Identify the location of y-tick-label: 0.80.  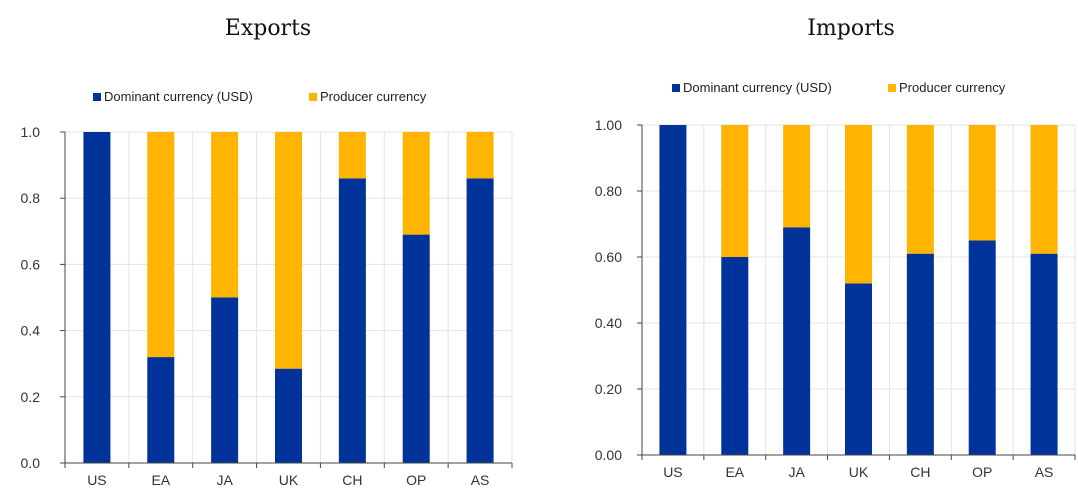
(608, 191).